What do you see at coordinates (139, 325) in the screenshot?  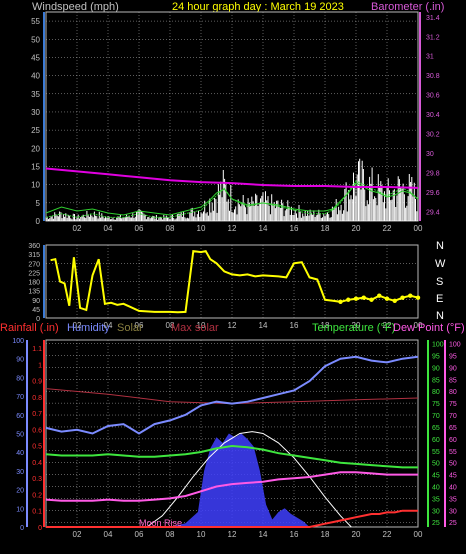 I see `direction-x-tick: 06` at bounding box center [139, 325].